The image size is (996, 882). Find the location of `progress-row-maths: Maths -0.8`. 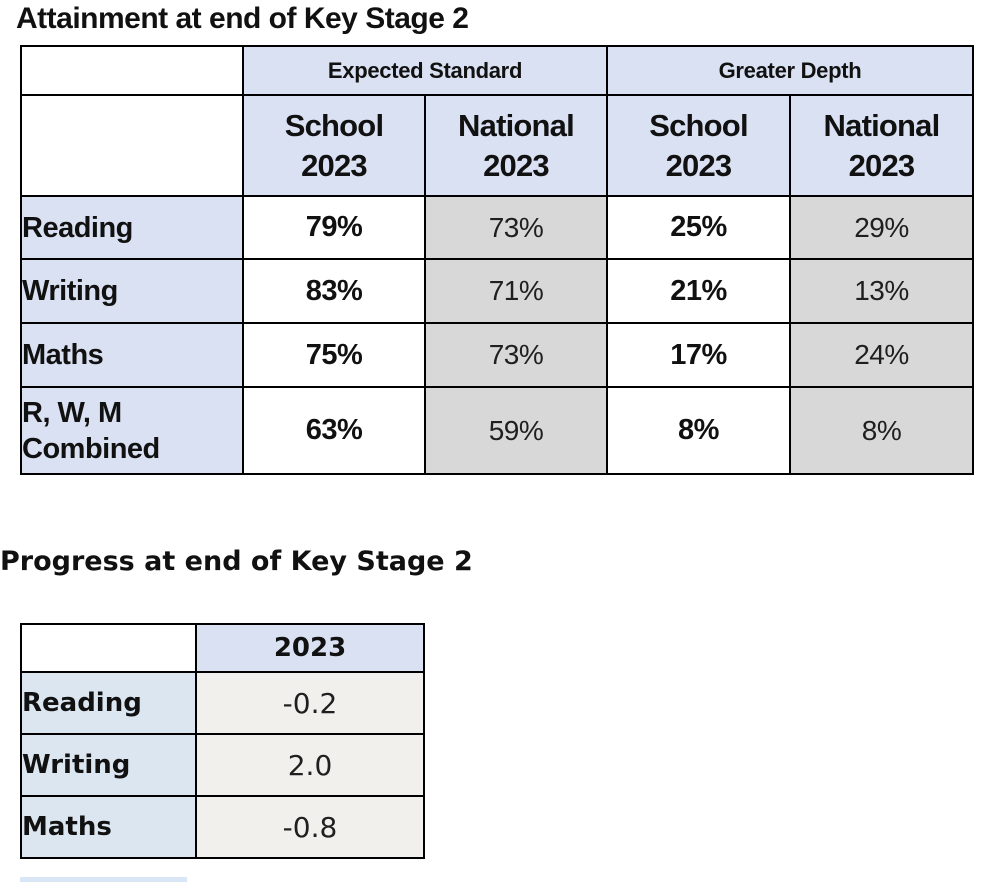

progress-row-maths: Maths -0.8 is located at coordinates (222, 827).